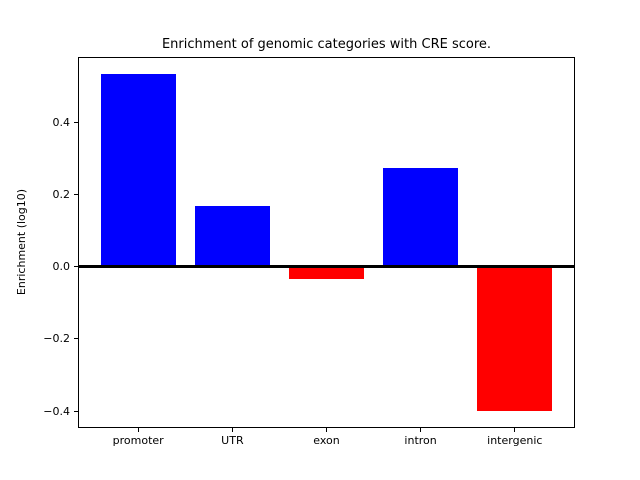  I want to click on y-tick-label-−0.4: −0.4, so click(56, 411).